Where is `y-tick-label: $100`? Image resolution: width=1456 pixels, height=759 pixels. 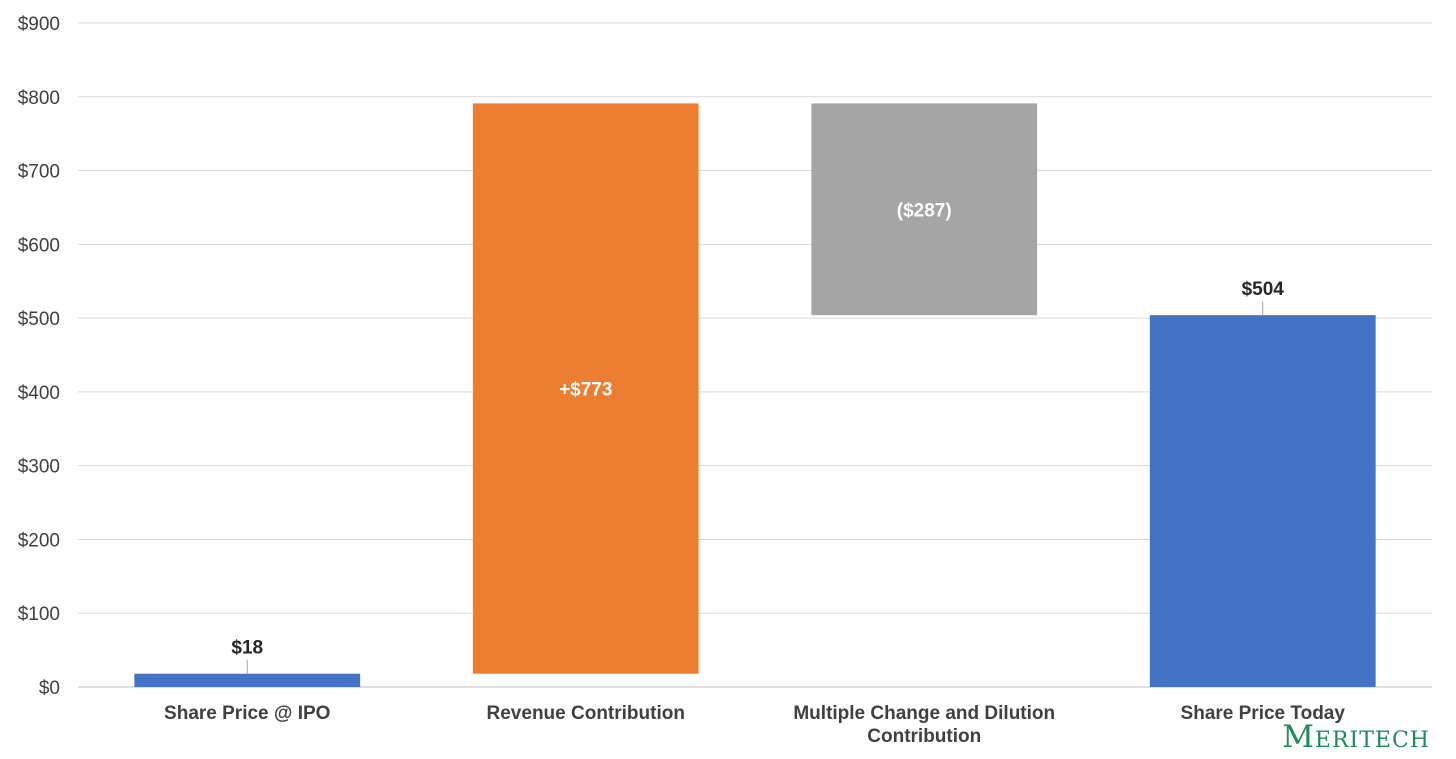 y-tick-label: $100 is located at coordinates (39, 614).